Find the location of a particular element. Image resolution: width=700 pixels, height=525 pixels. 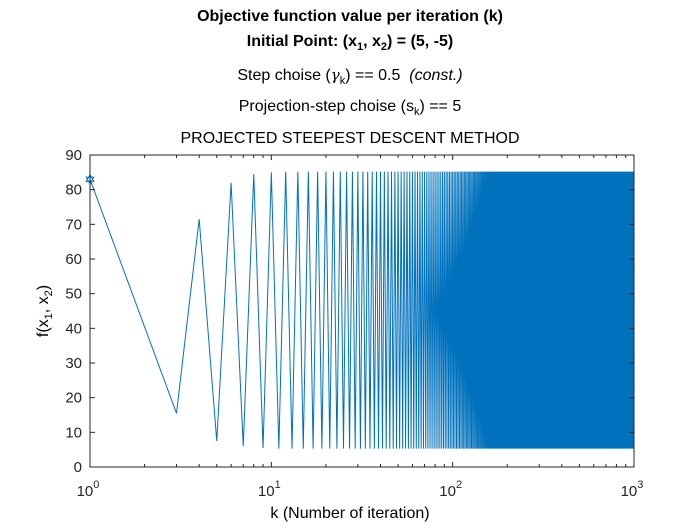

y-axis-label-text: ) is located at coordinates (43, 287).